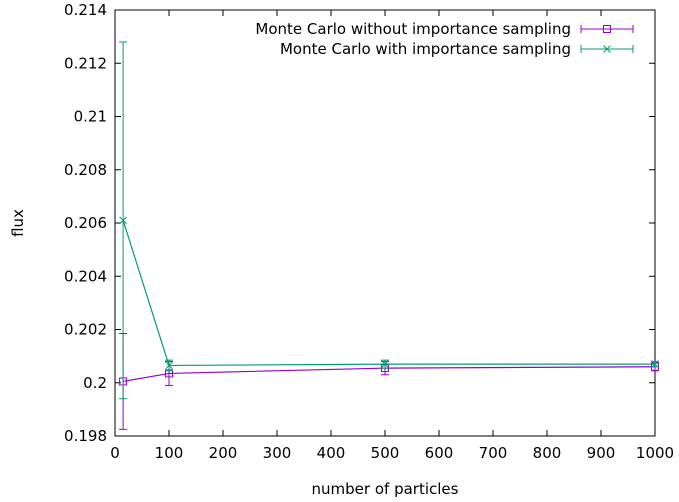 Image resolution: width=679 pixels, height=502 pixels. Describe the element at coordinates (277, 453) in the screenshot. I see `x-tick-label: 300` at that location.